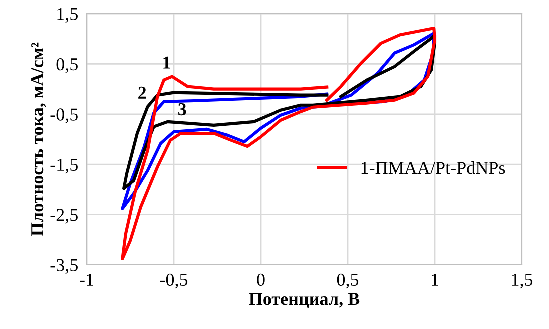 The image size is (549, 329). Describe the element at coordinates (64, 116) in the screenshot. I see `y-tick-label: -0,5` at that location.